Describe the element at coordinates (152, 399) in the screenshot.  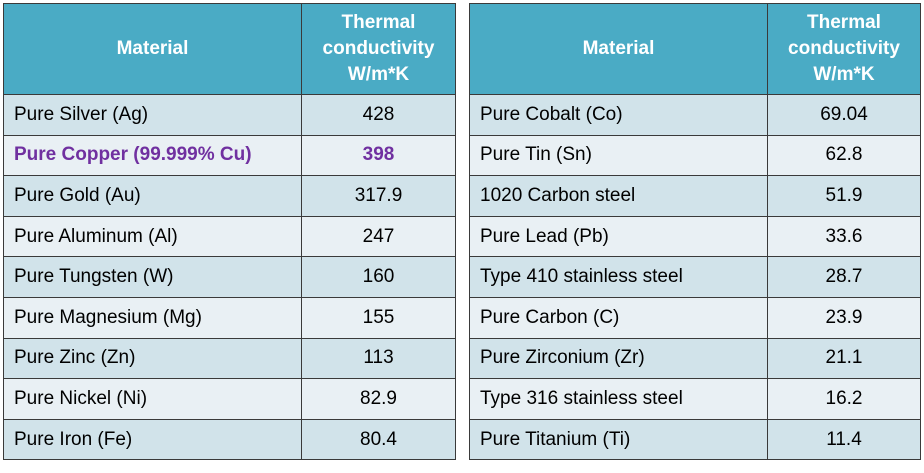
I see `material-cell: Pure Nickel (Ni)` at that location.